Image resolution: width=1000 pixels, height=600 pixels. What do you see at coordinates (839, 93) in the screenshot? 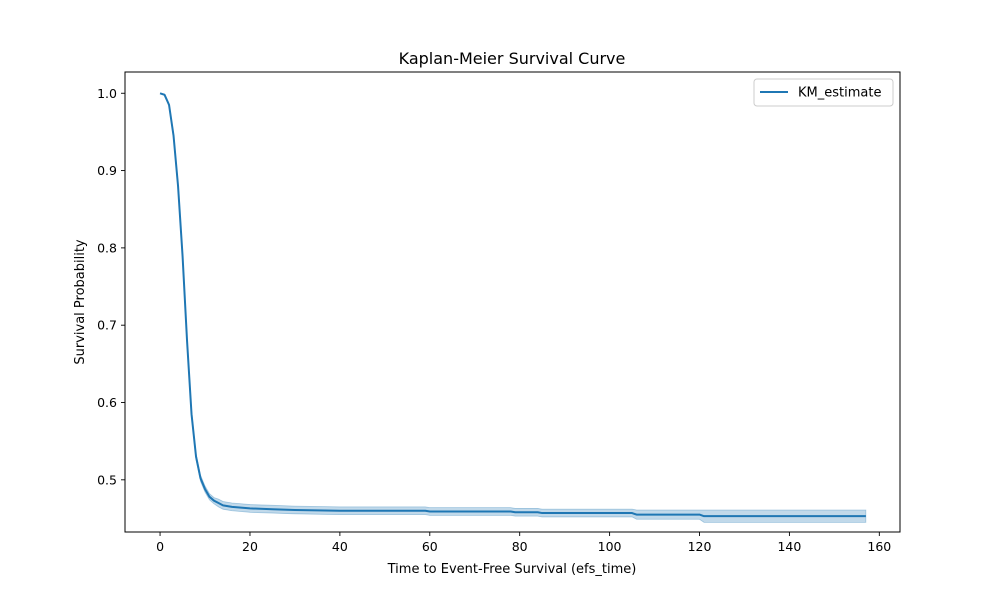
I see `legend-label-km-estimate: KM_estimate` at bounding box center [839, 93].